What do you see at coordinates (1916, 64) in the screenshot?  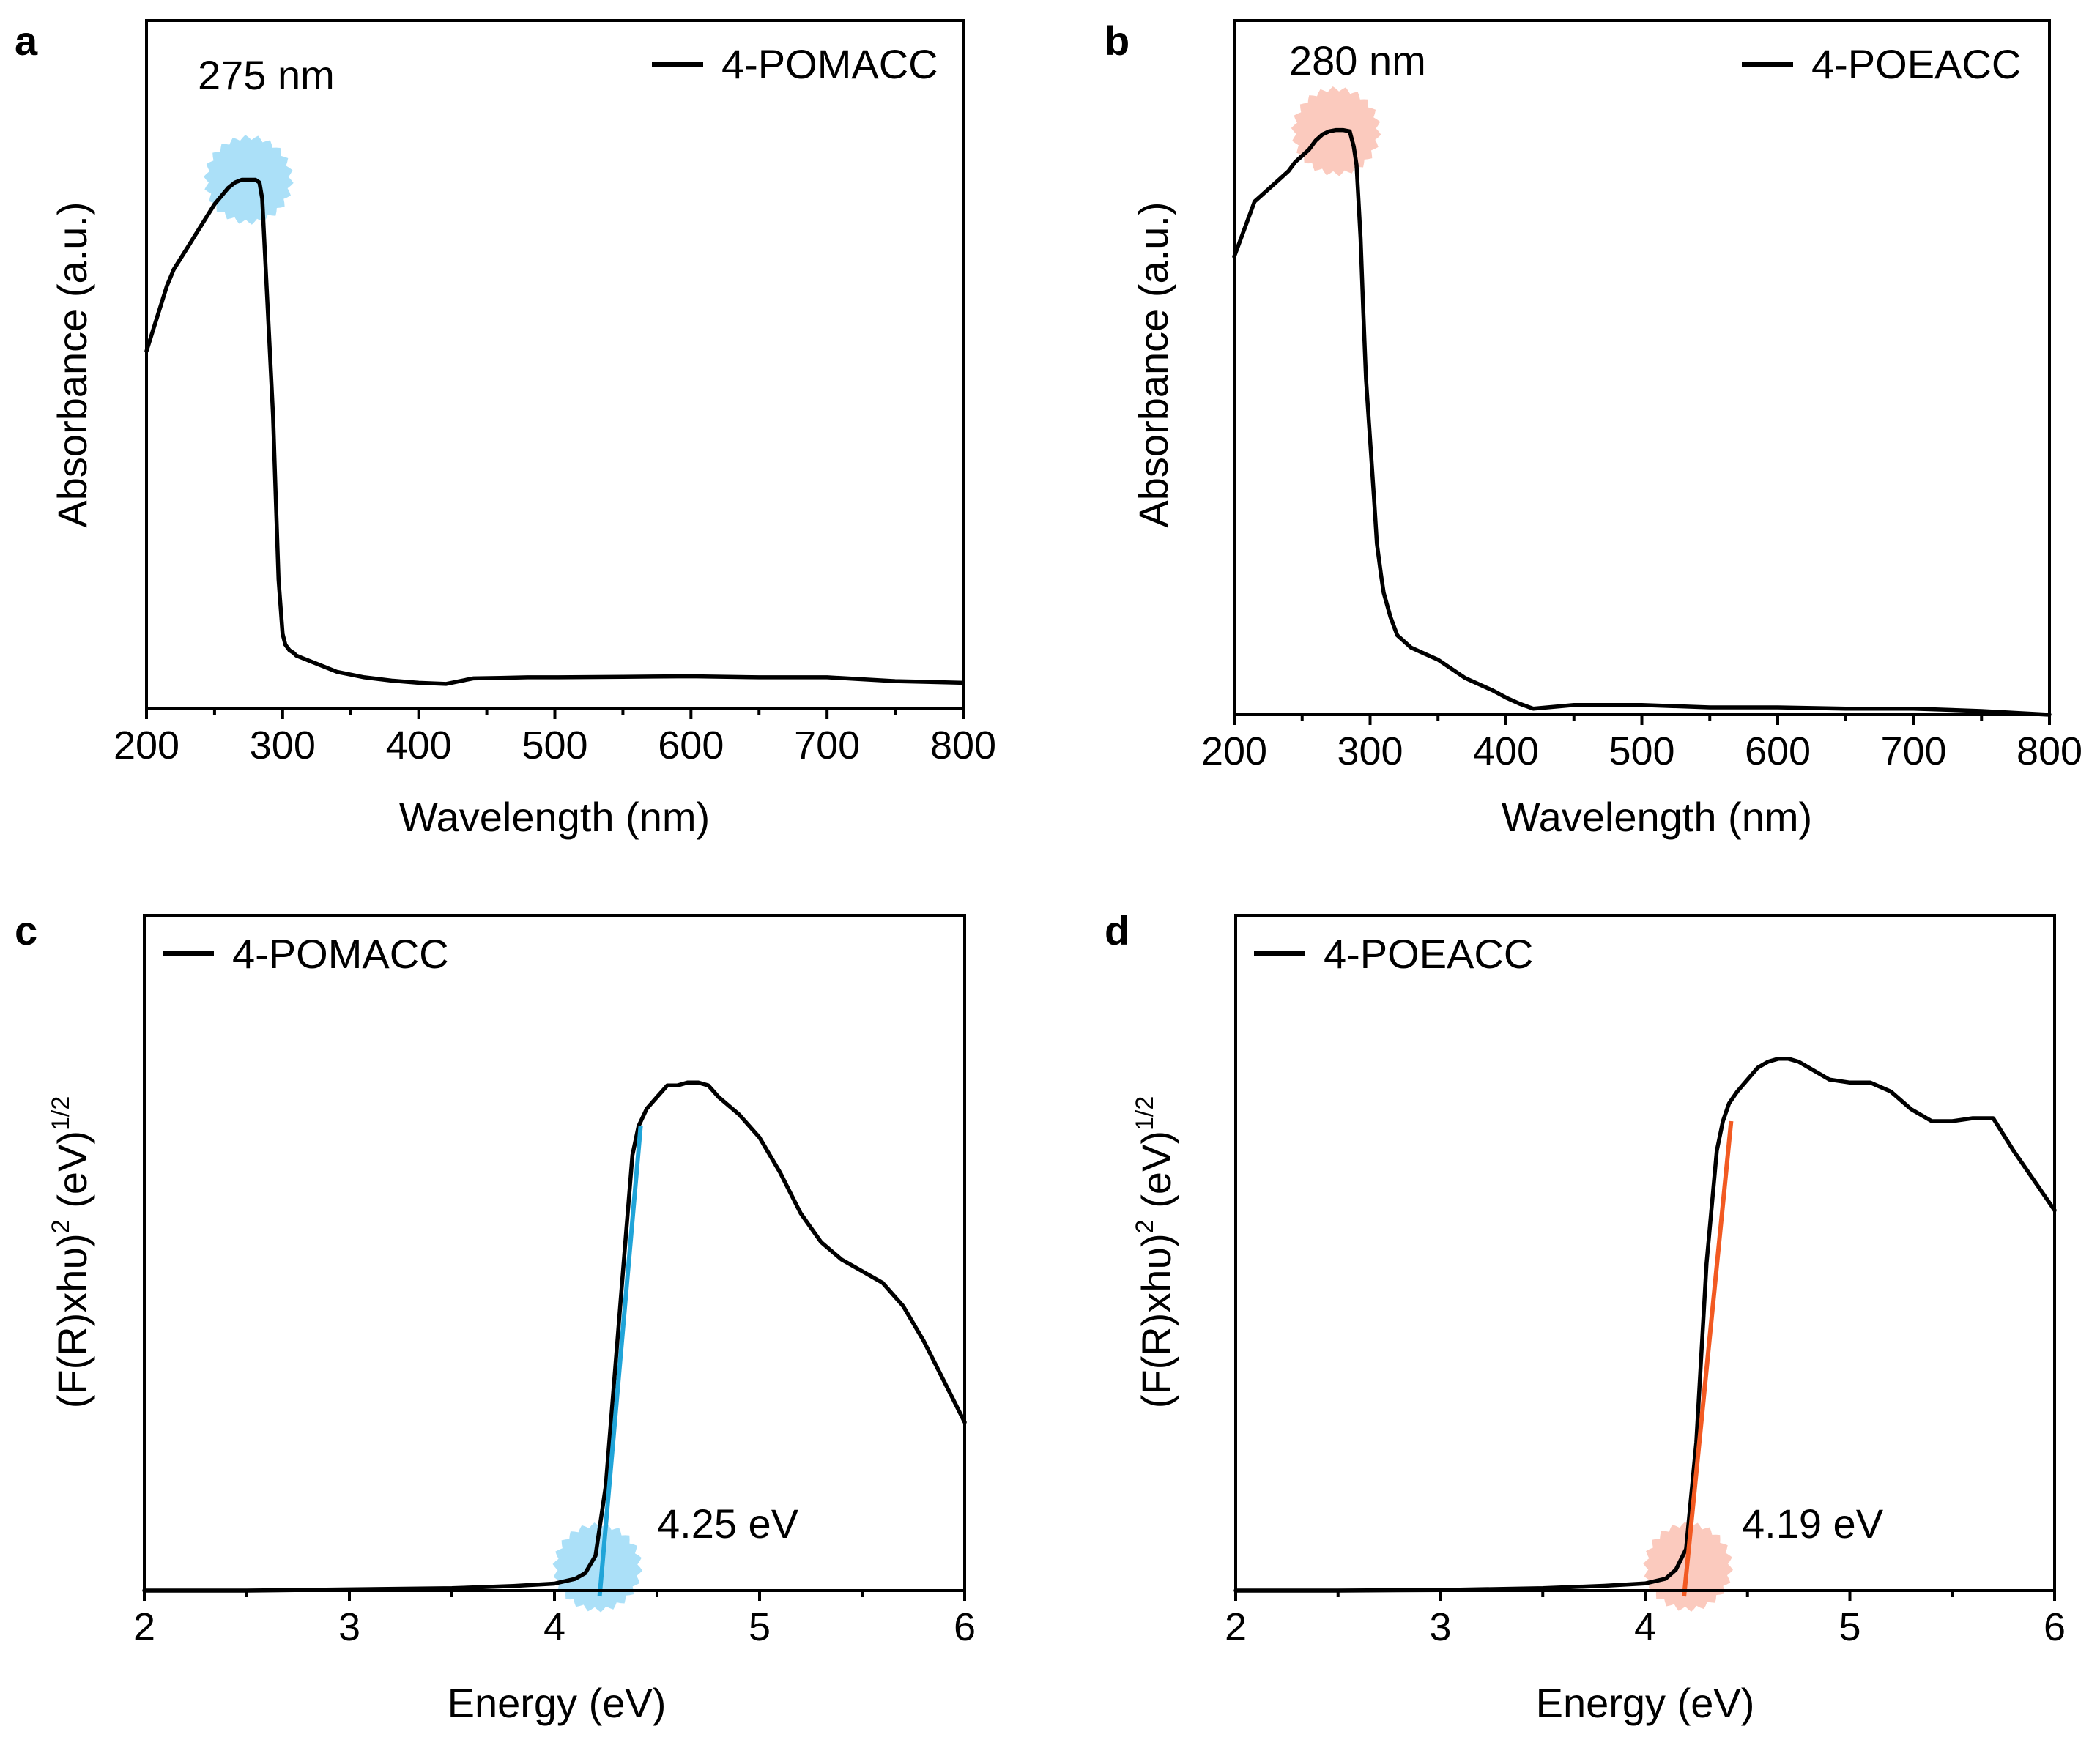 I see `panel-b-legend-label: 4-POEACC` at bounding box center [1916, 64].